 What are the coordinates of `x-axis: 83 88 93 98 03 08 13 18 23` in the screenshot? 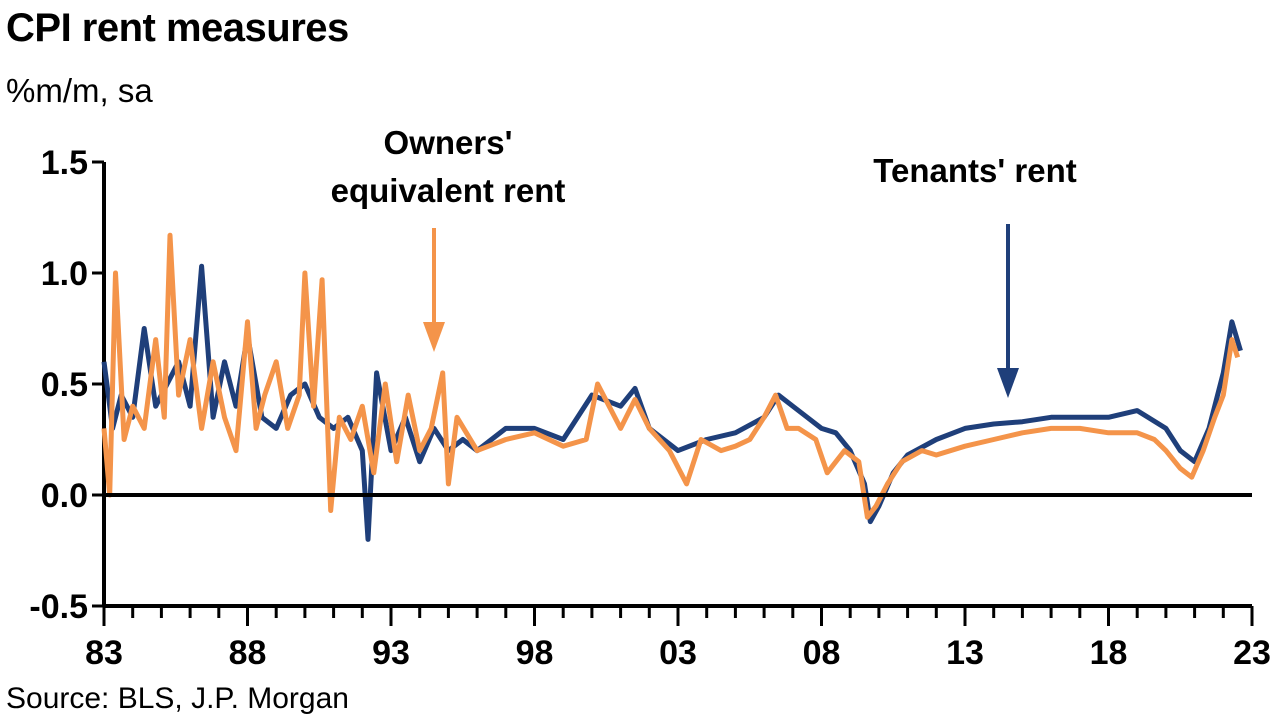 It's located at (678, 638).